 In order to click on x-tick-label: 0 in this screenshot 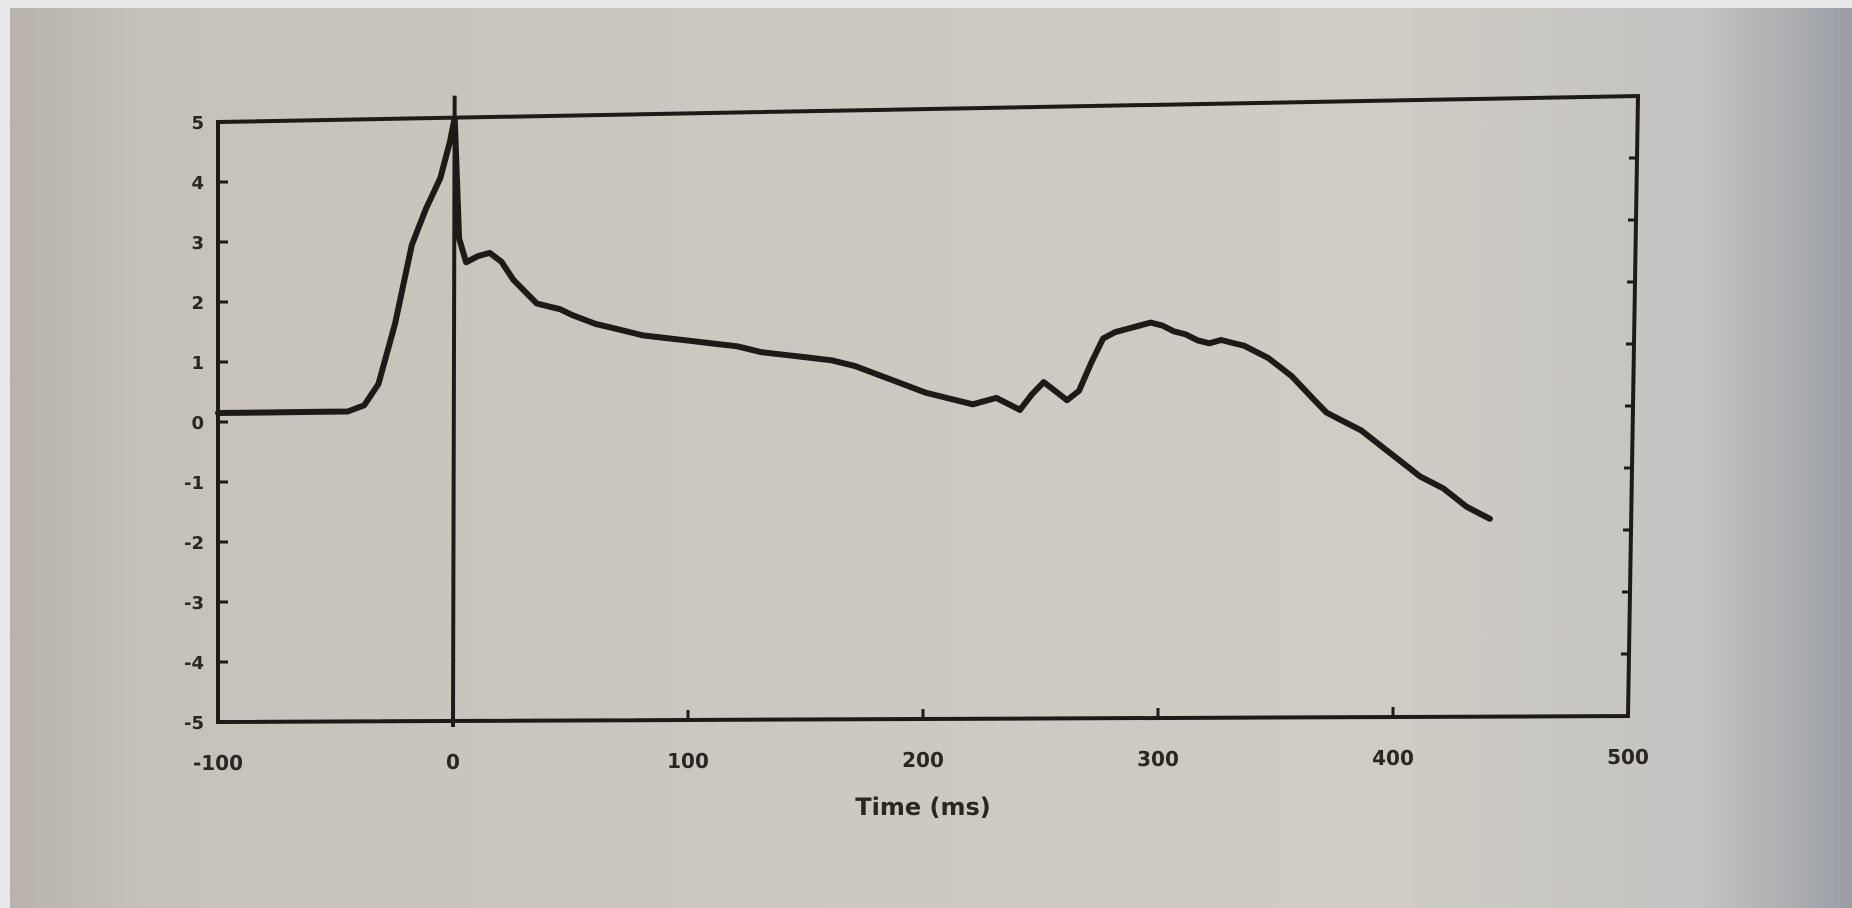, I will do `click(453, 762)`.